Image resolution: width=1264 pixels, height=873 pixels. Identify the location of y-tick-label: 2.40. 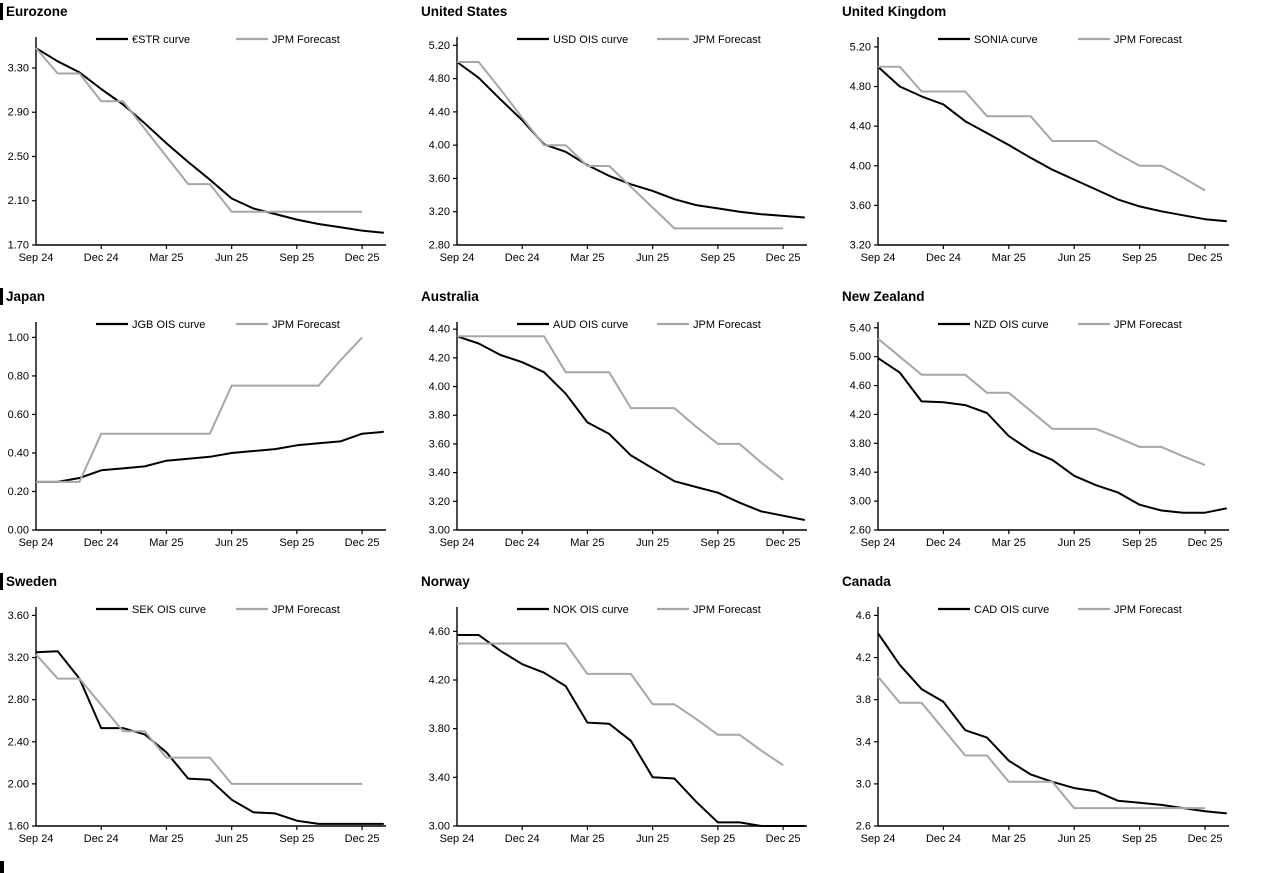
(18, 742).